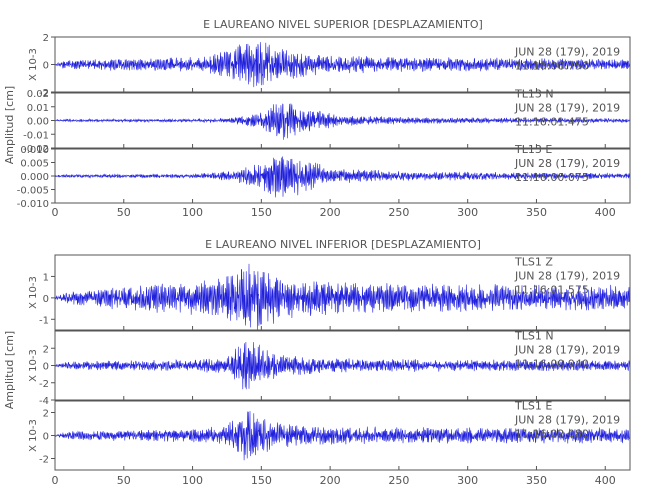 The height and width of the screenshot is (500, 650). What do you see at coordinates (534, 94) in the screenshot?
I see `station-label: TL13 N` at bounding box center [534, 94].